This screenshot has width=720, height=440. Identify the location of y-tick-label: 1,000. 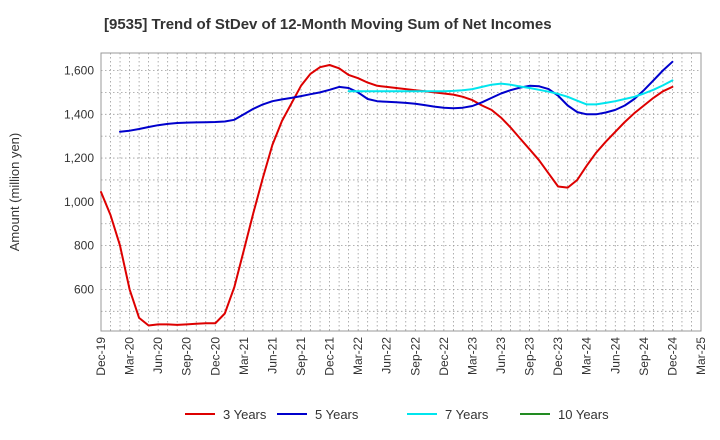
(79, 202).